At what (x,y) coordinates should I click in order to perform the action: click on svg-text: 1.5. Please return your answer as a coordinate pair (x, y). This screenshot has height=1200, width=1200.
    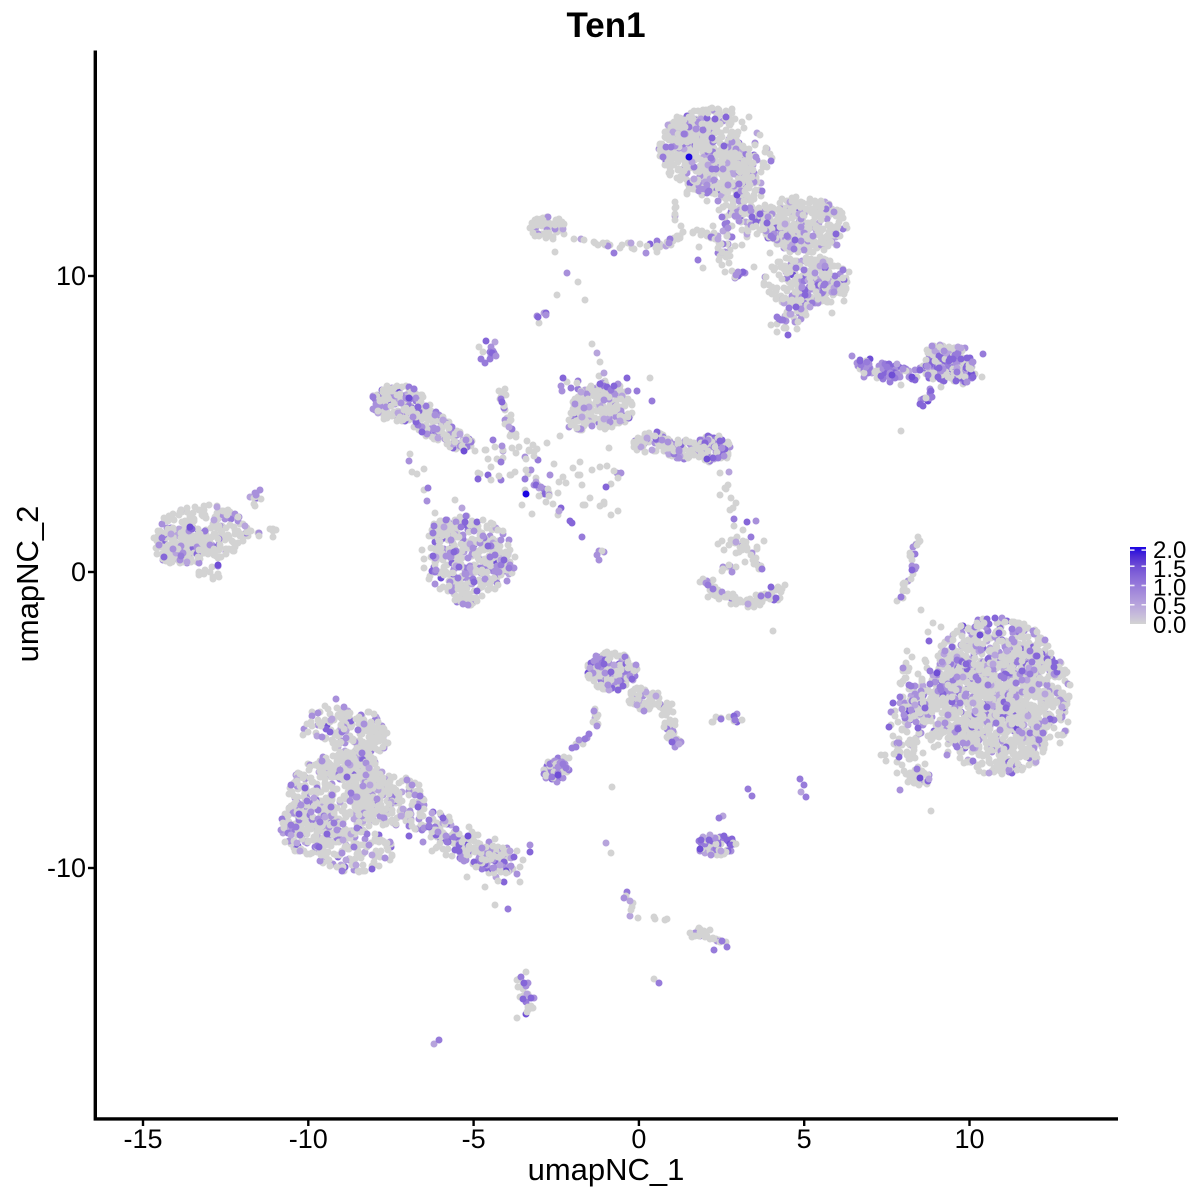
    Looking at the image, I should click on (1169, 569).